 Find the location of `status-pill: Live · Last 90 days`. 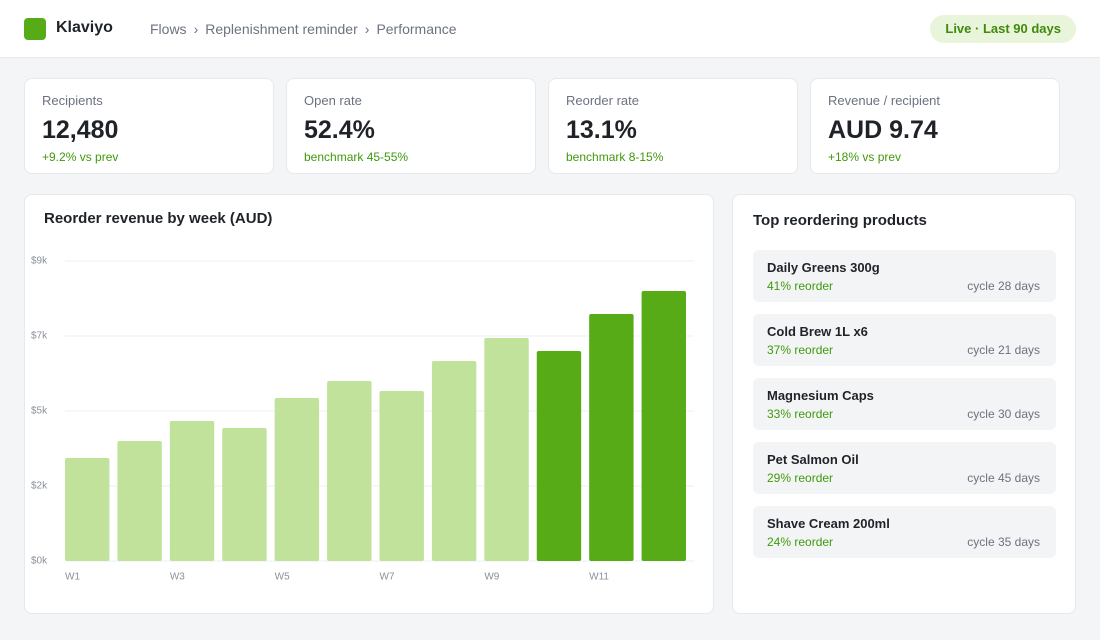

status-pill: Live · Last 90 days is located at coordinates (1003, 29).